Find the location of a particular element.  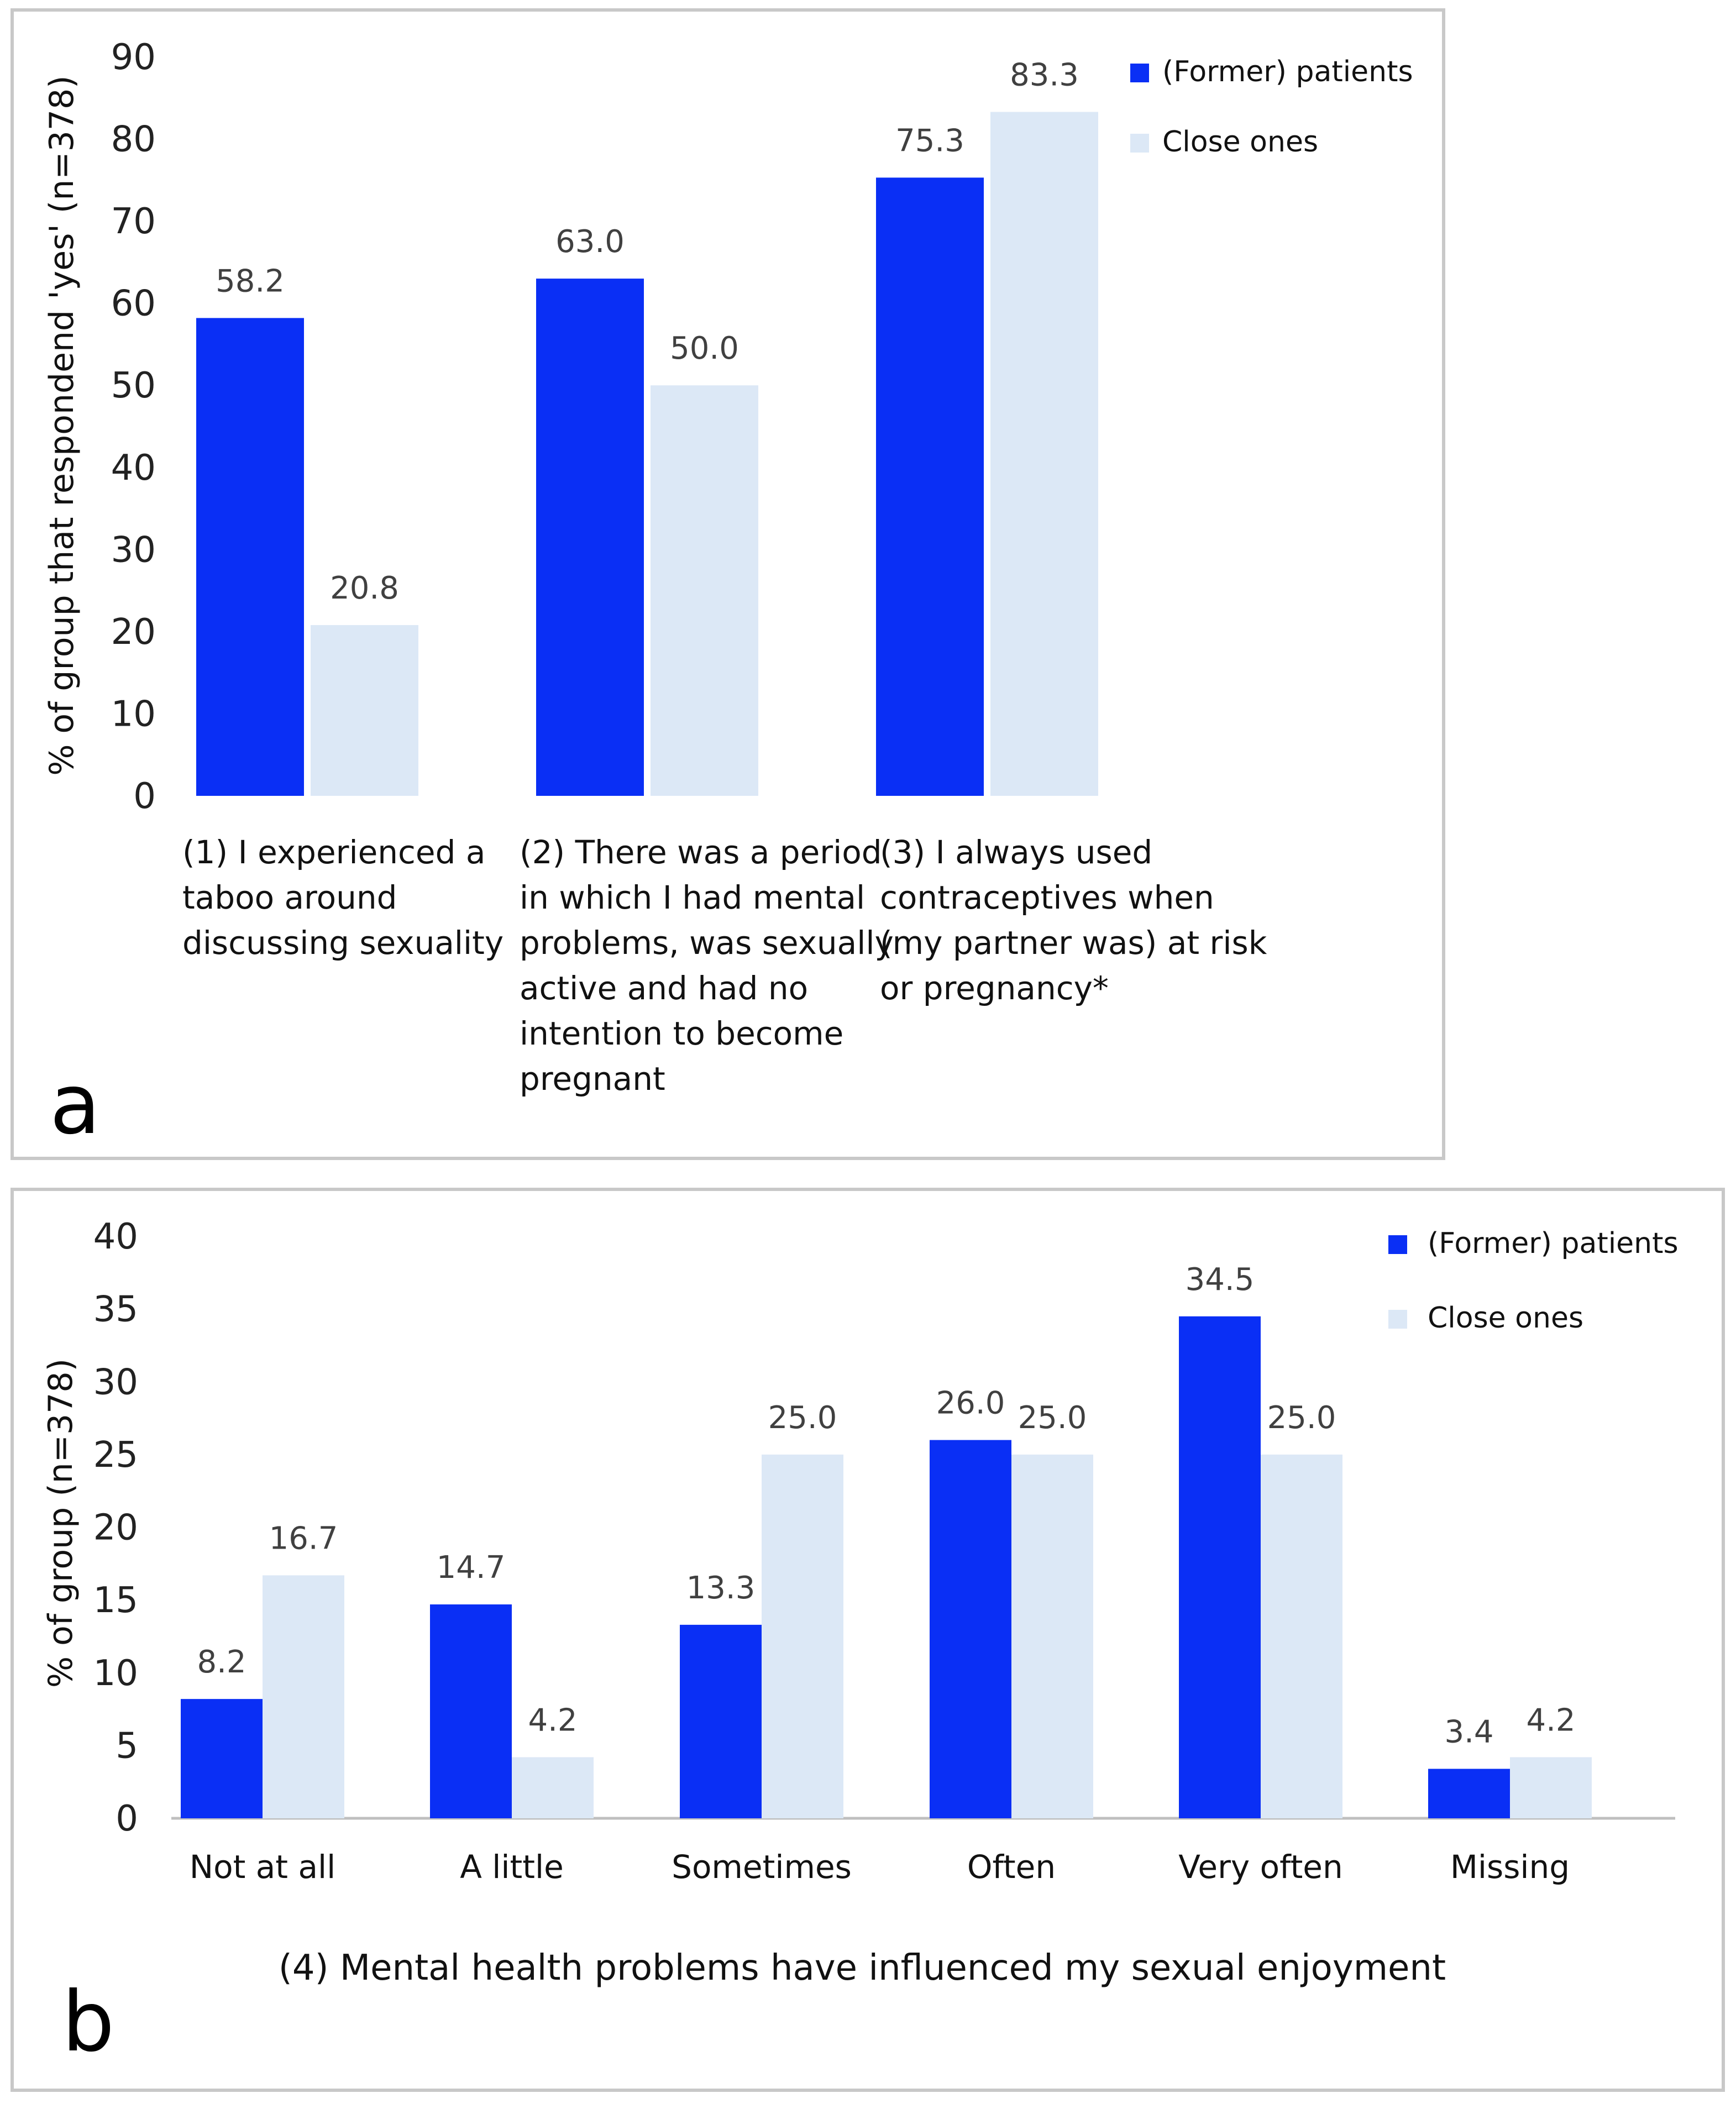

data-label: 16.7 is located at coordinates (303, 1538).